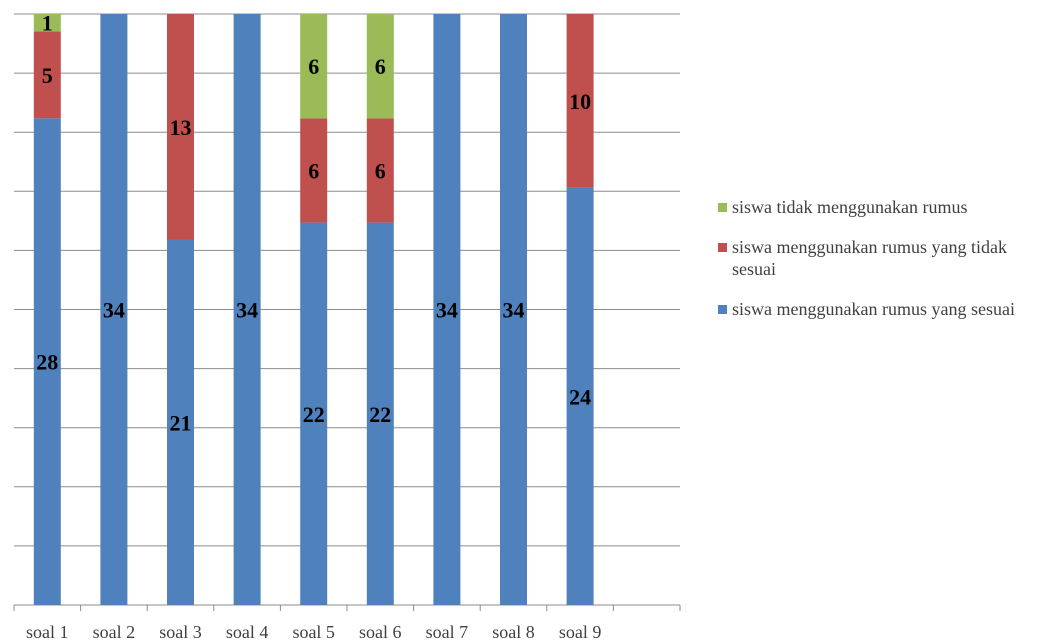 The height and width of the screenshot is (643, 1047). I want to click on x-tick-label: soal 3, so click(180, 632).